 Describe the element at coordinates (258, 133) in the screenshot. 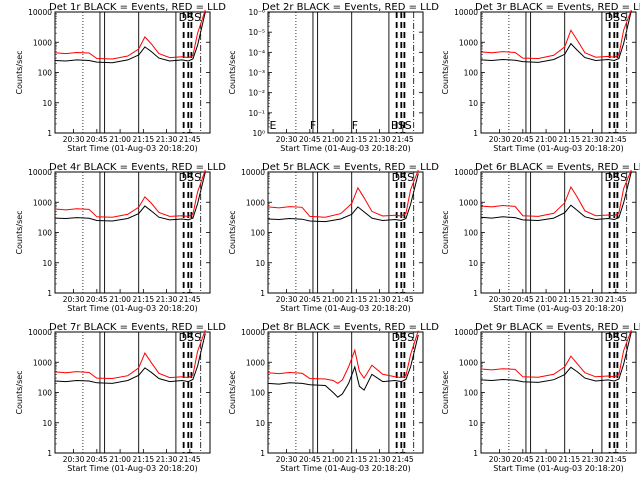

I see `y-tick-label: 10⁰` at that location.